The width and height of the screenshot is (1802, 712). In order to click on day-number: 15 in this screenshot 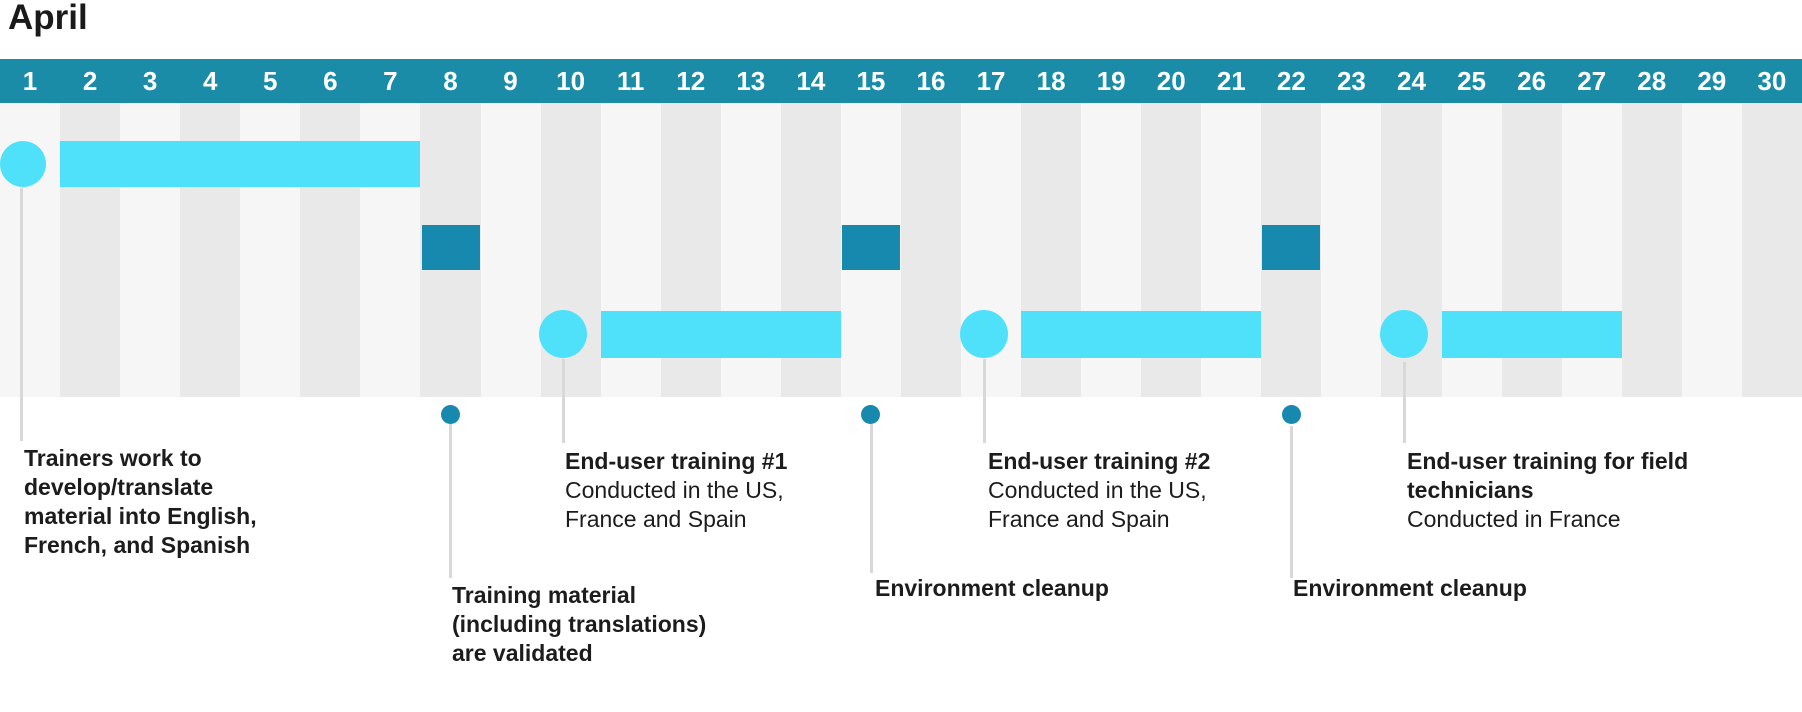, I will do `click(871, 81)`.